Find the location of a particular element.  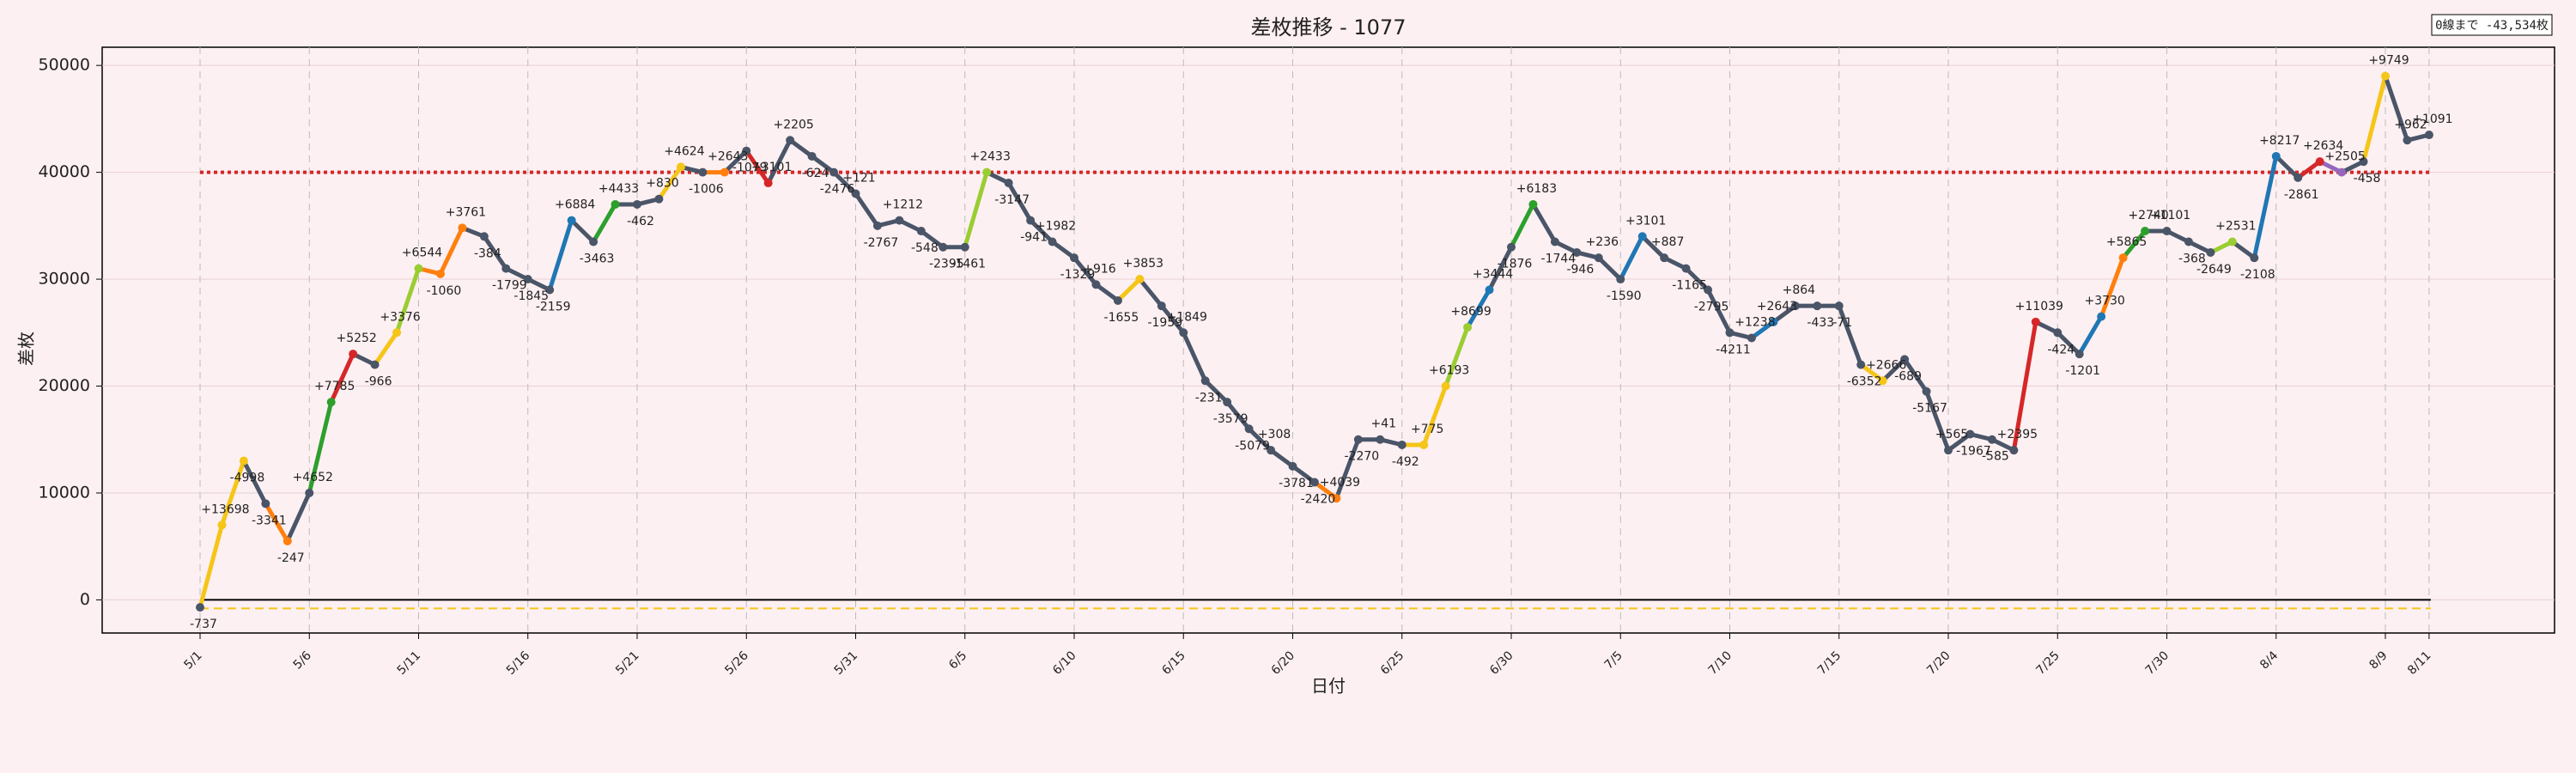

annotation: +1091 is located at coordinates (2432, 119).